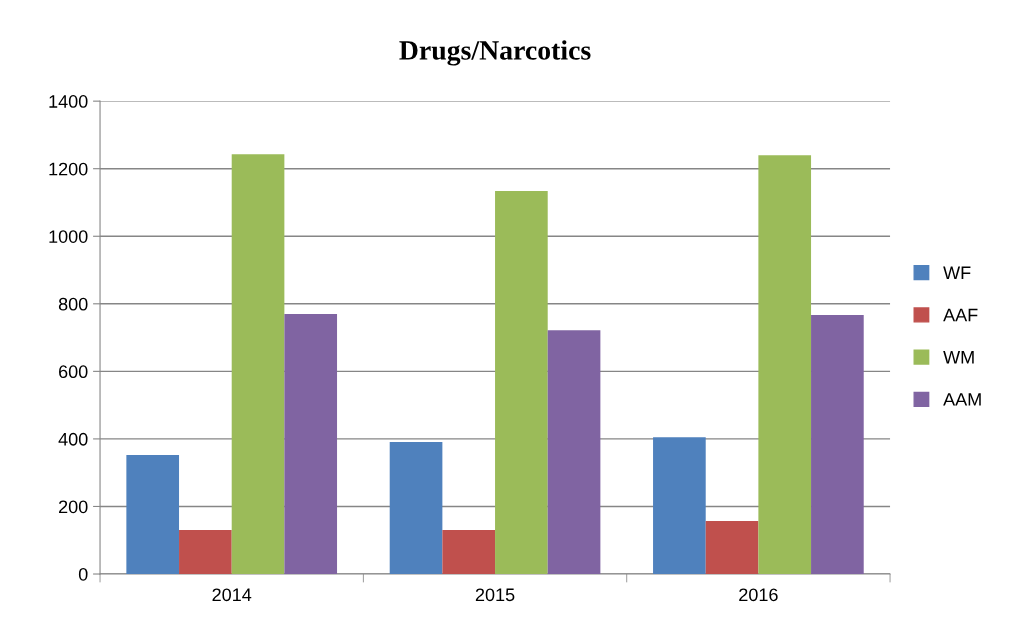  I want to click on x-tick-label: 2015, so click(495, 595).